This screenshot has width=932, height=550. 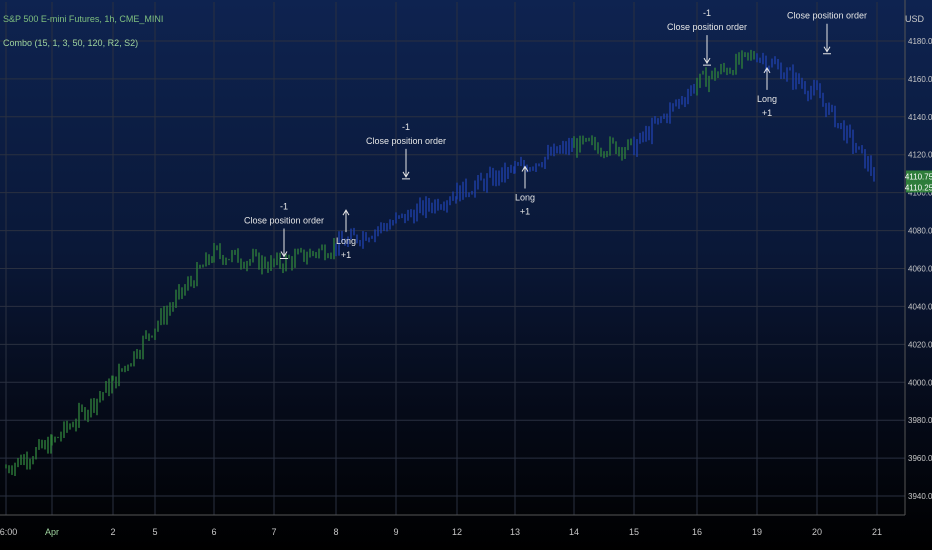 What do you see at coordinates (83, 19) in the screenshot?
I see `symbol-title: S&P 500 E-mini Futures, 1h, CME_MINI` at bounding box center [83, 19].